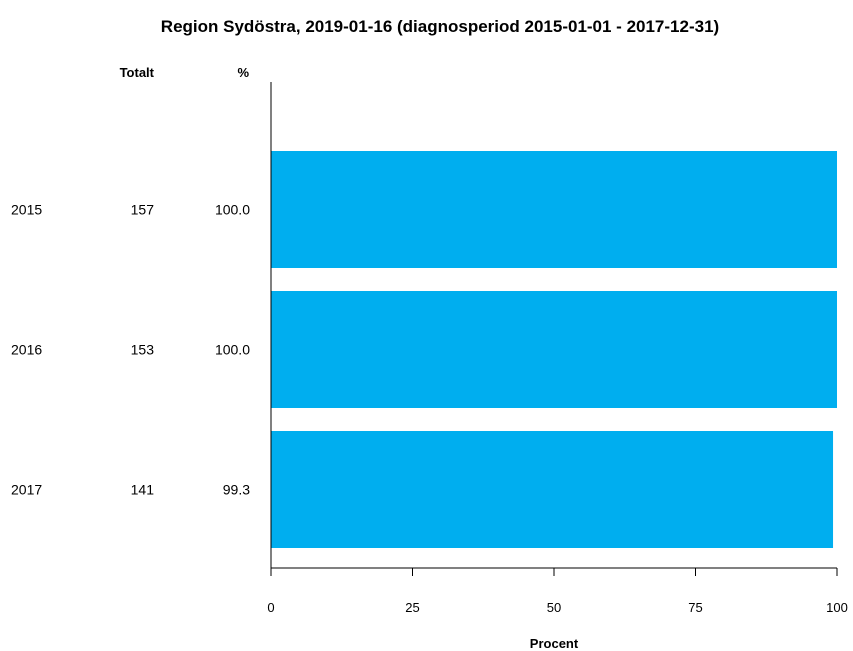 This screenshot has width=853, height=651. Describe the element at coordinates (243, 72) in the screenshot. I see `header-percent: %` at that location.